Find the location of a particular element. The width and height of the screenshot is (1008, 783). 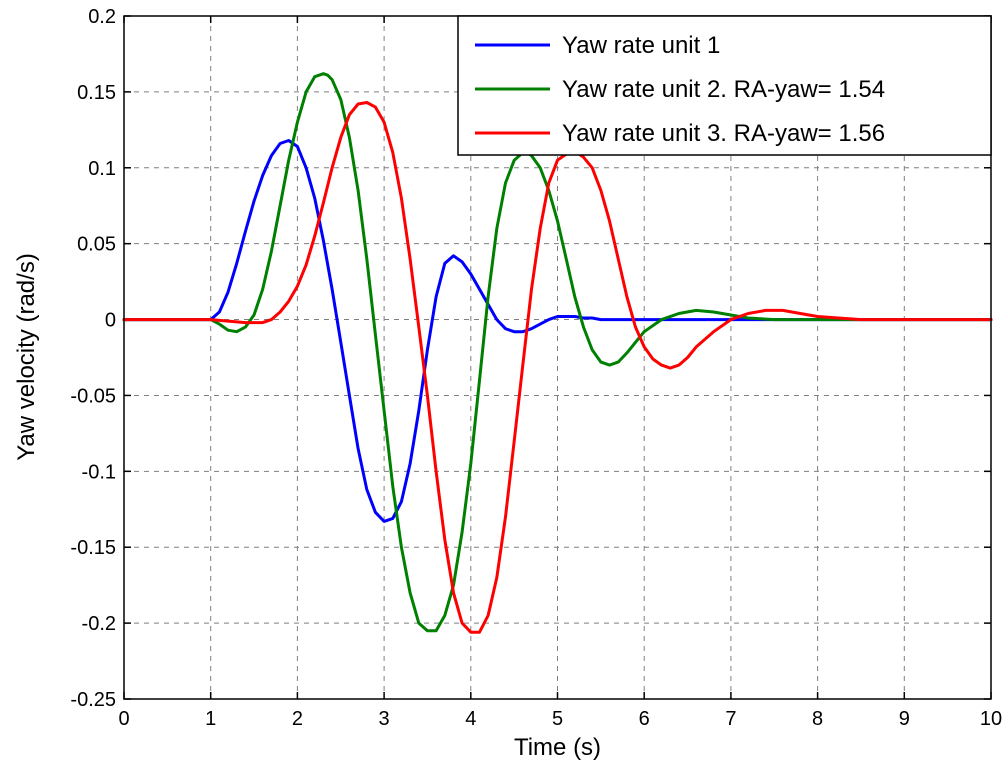

legend-label-3: Yaw rate unit 3. RA-yaw= 1.56 is located at coordinates (723, 133).